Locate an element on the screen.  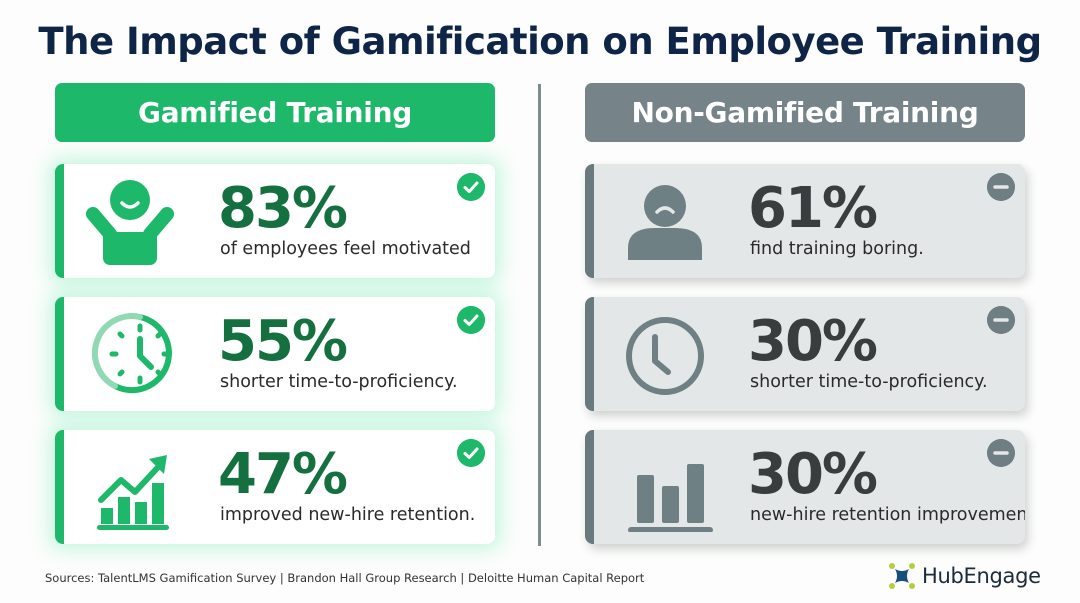
growth-chart-icon is located at coordinates (133, 492).